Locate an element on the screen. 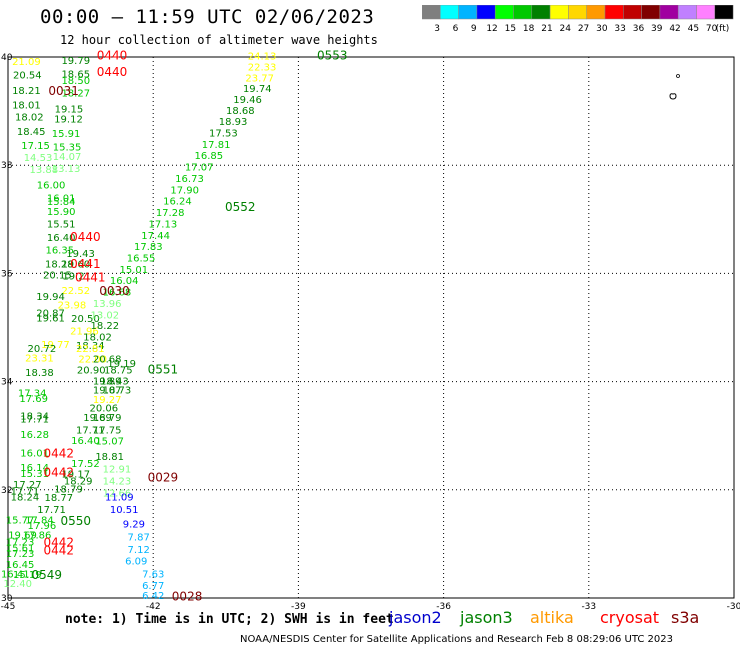  track-time-label: 0551 is located at coordinates (163, 369).